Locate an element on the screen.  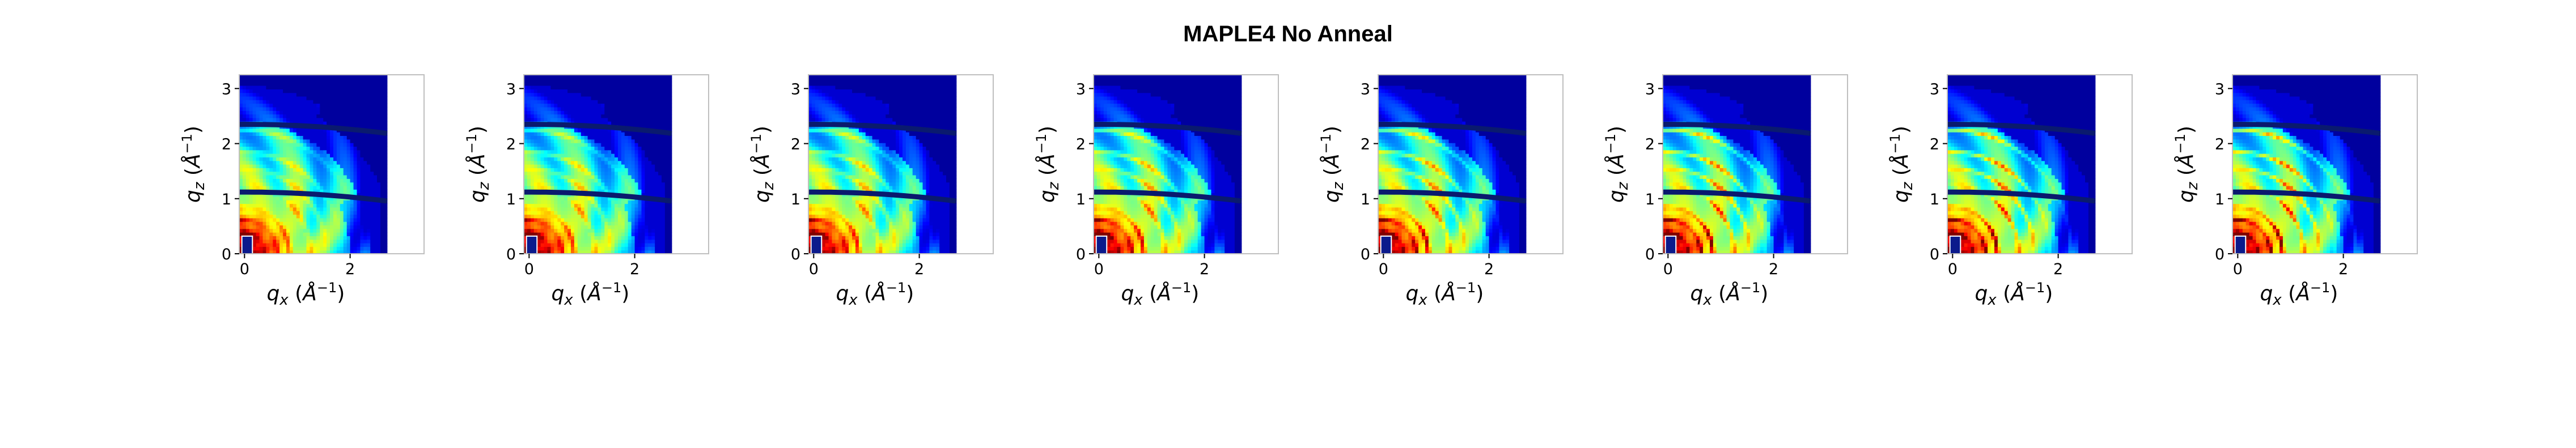
panel-7: 0 2 0 1 2 3 qx (Å−1) qz (Å−1) is located at coordinates (2010, 191).